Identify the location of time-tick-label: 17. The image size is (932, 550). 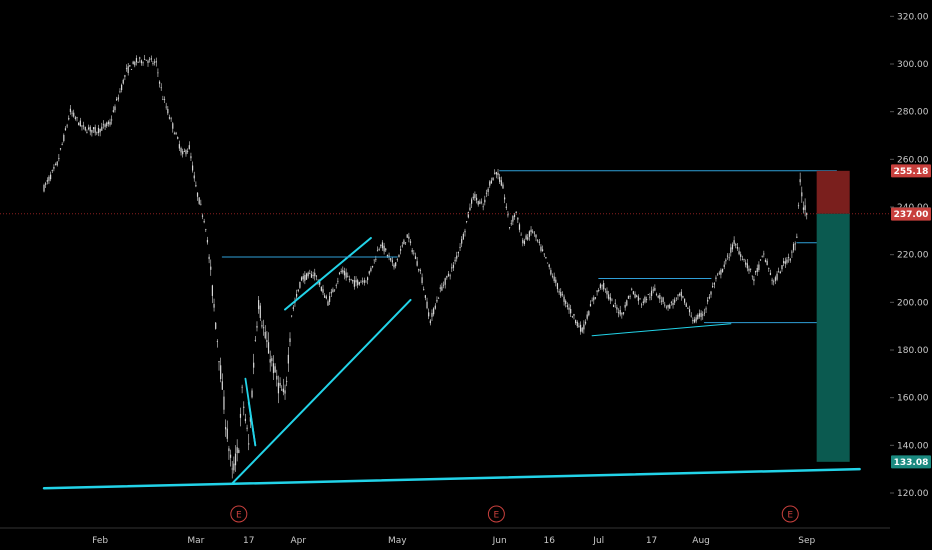
(651, 541).